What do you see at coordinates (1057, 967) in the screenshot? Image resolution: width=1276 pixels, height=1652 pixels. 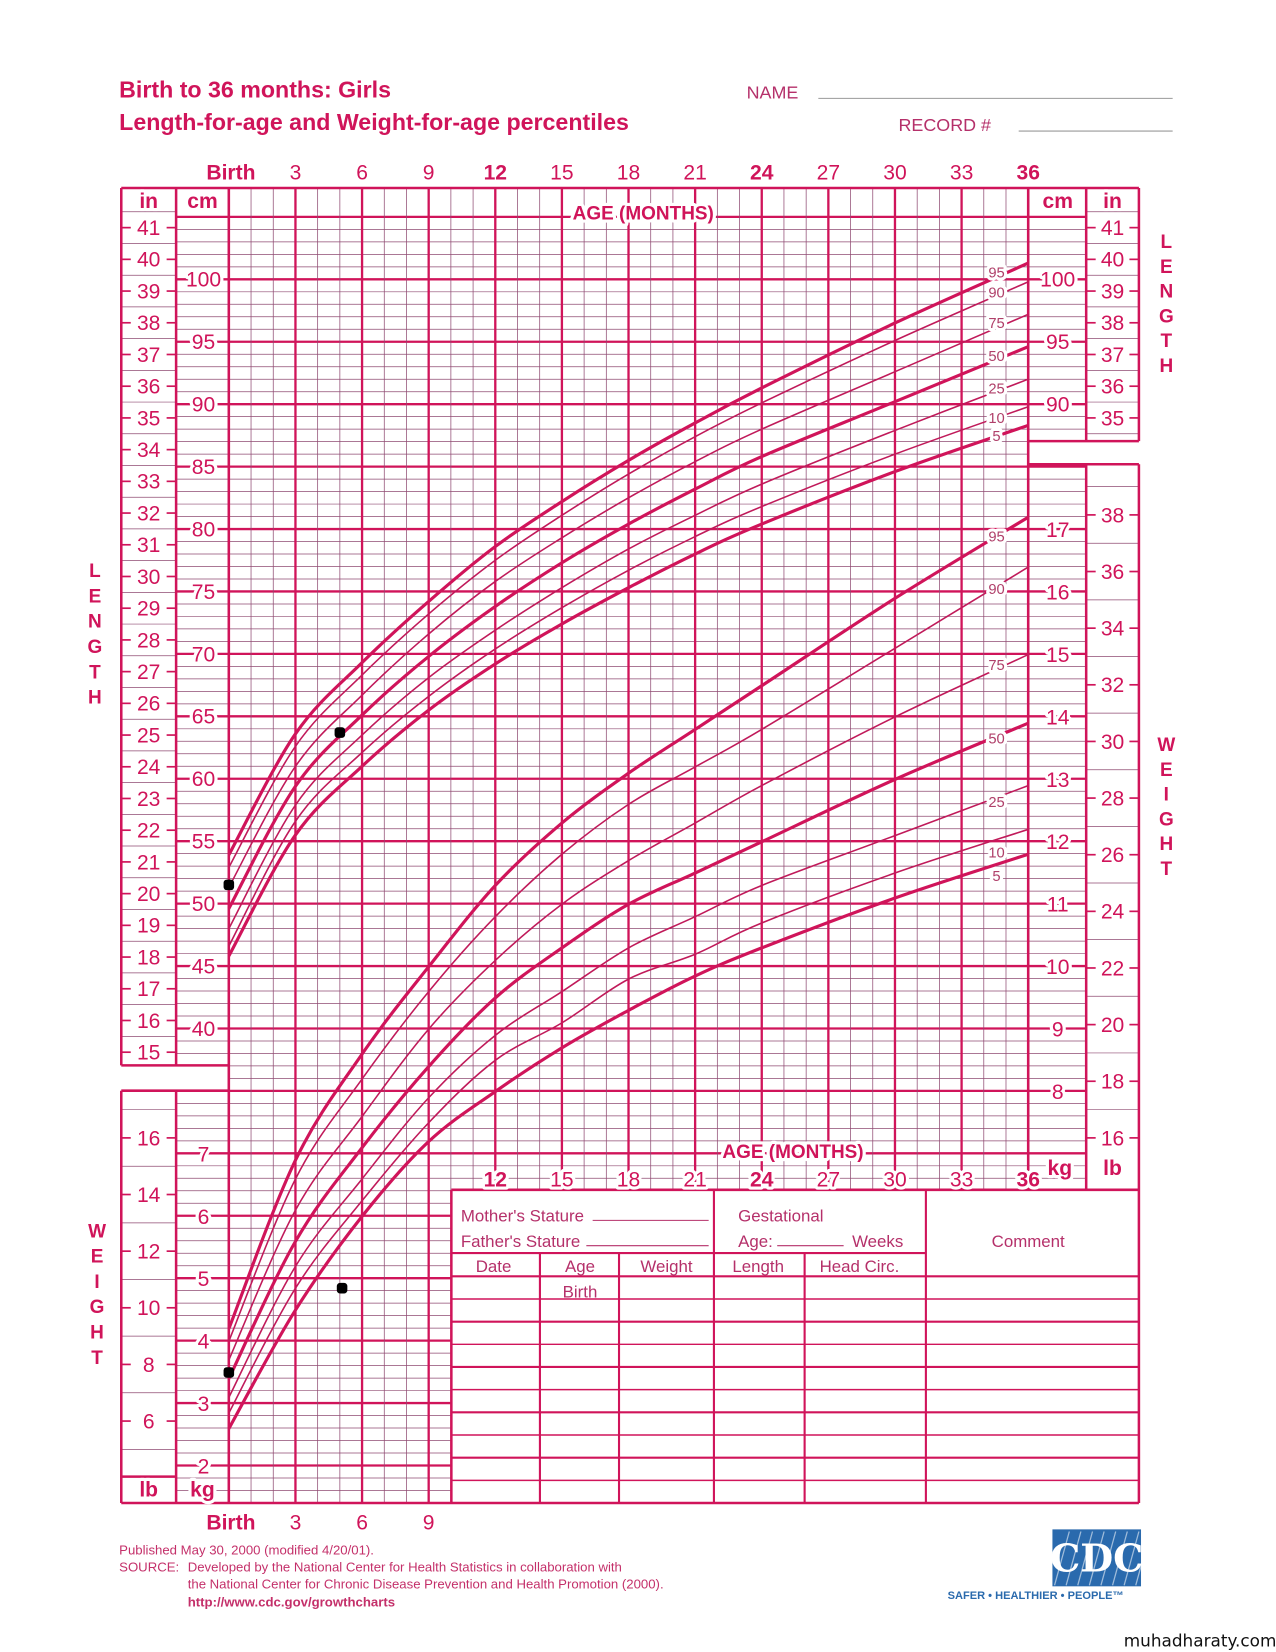 I see `kg-tick-label: 10` at bounding box center [1057, 967].